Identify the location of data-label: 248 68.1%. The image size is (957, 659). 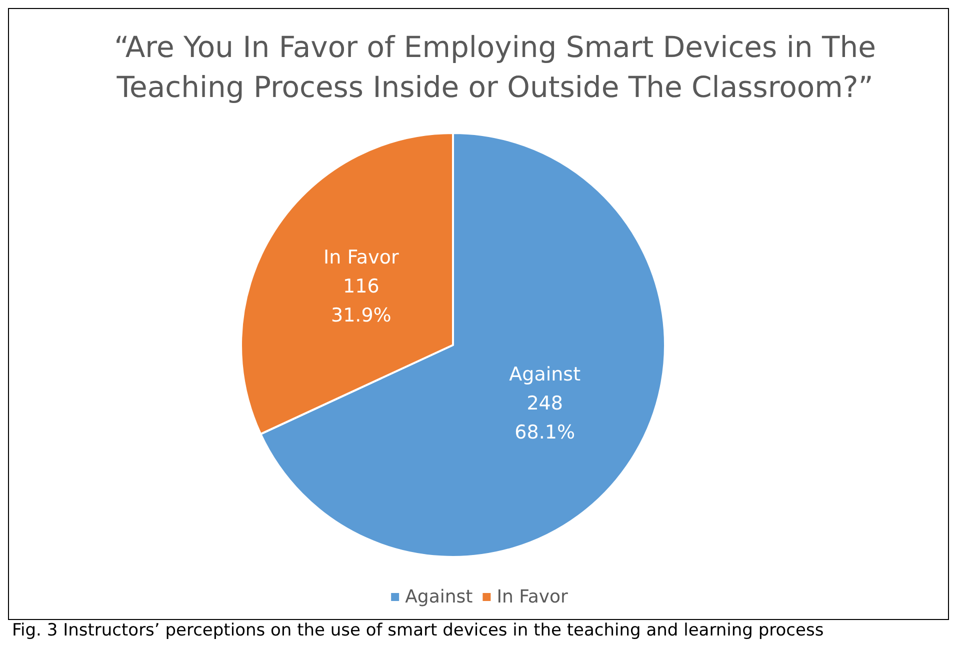
(545, 418).